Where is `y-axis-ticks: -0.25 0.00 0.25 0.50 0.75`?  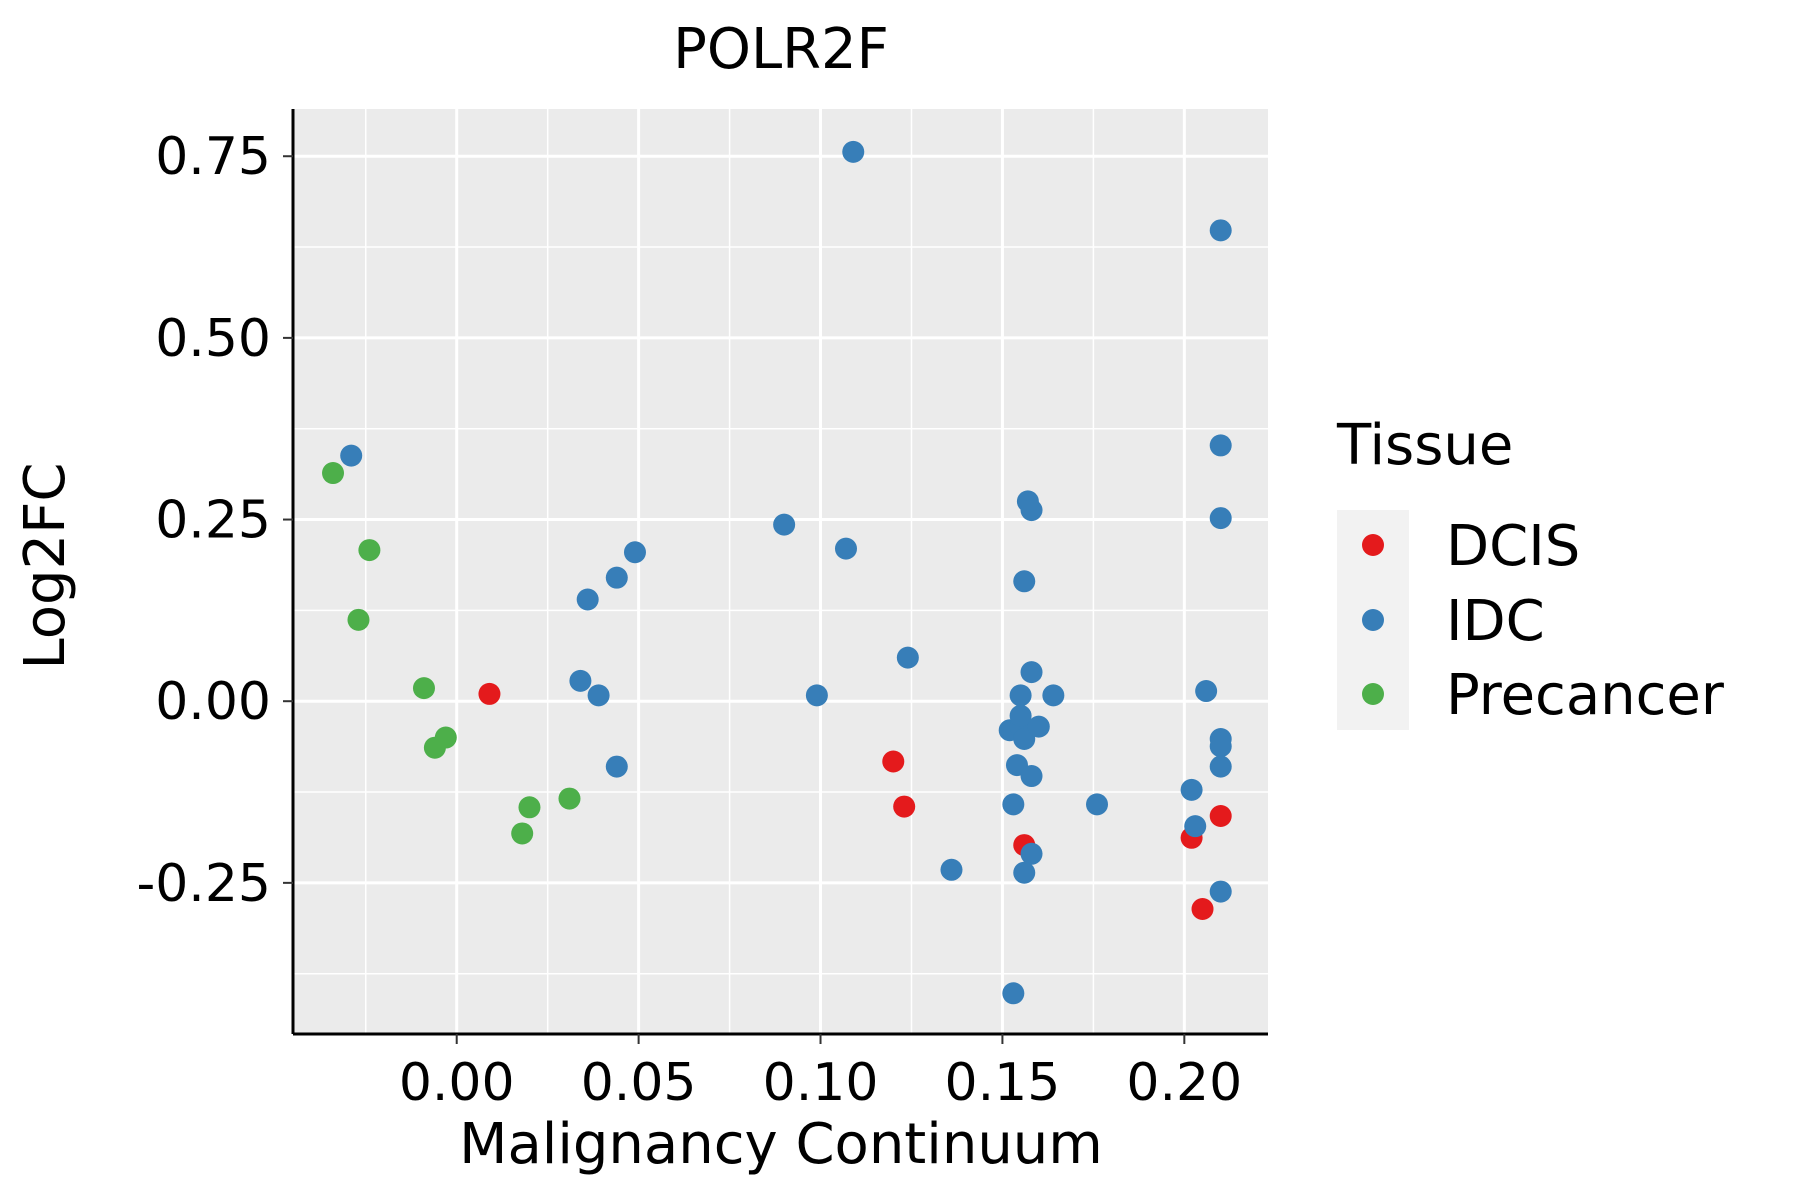 y-axis-ticks: -0.25 0.00 0.25 0.50 0.75 is located at coordinates (214, 520).